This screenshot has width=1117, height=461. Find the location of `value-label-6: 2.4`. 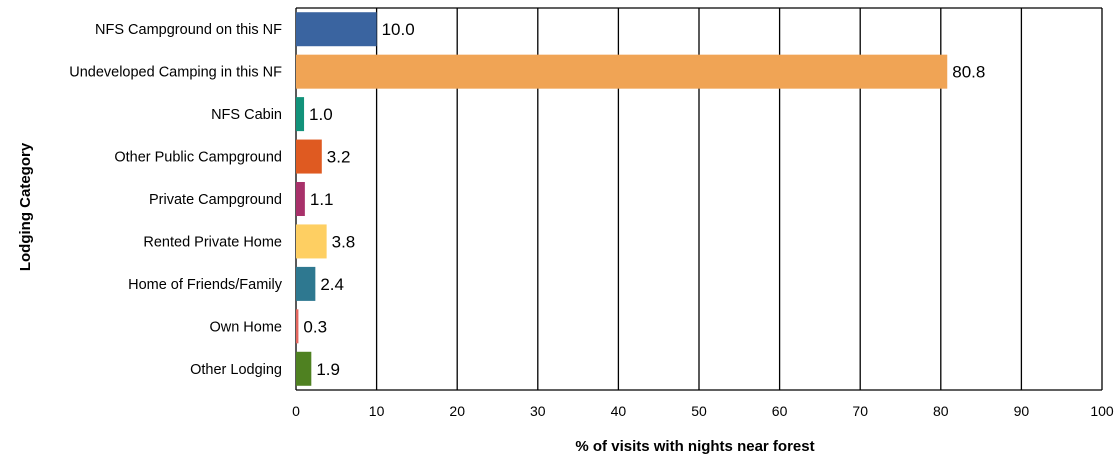

value-label-6: 2.4 is located at coordinates (332, 284).